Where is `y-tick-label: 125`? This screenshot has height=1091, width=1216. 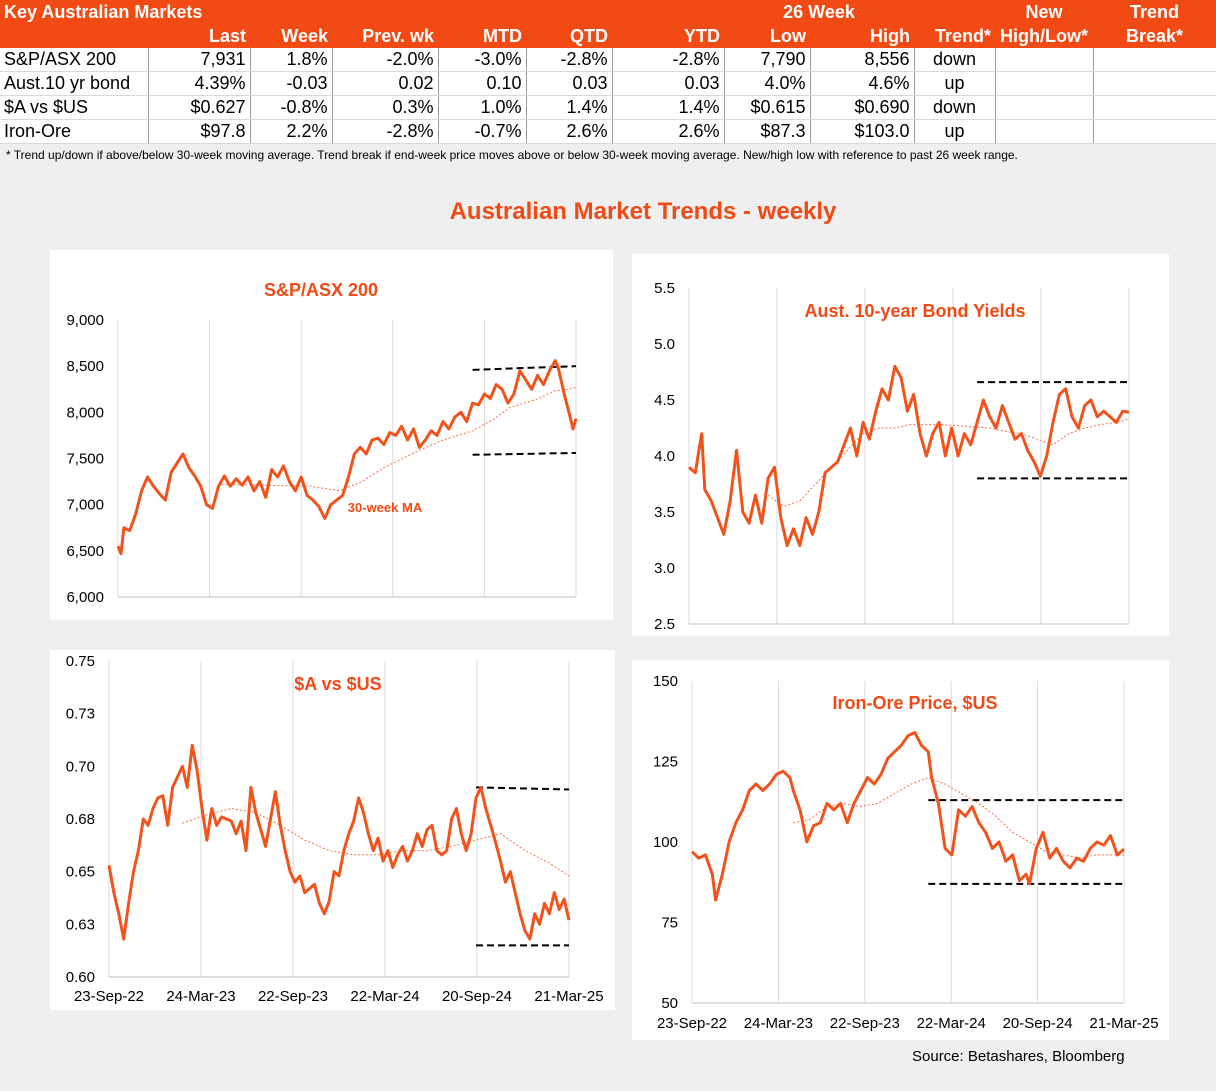
y-tick-label: 125 is located at coordinates (665, 762).